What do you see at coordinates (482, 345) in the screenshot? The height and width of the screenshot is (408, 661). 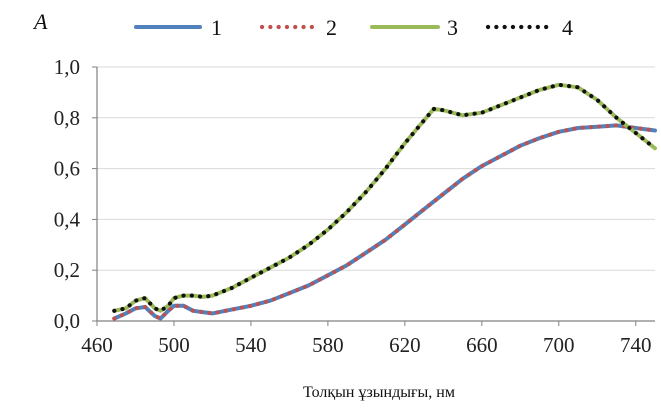 I see `x-tick-label: 660` at bounding box center [482, 345].